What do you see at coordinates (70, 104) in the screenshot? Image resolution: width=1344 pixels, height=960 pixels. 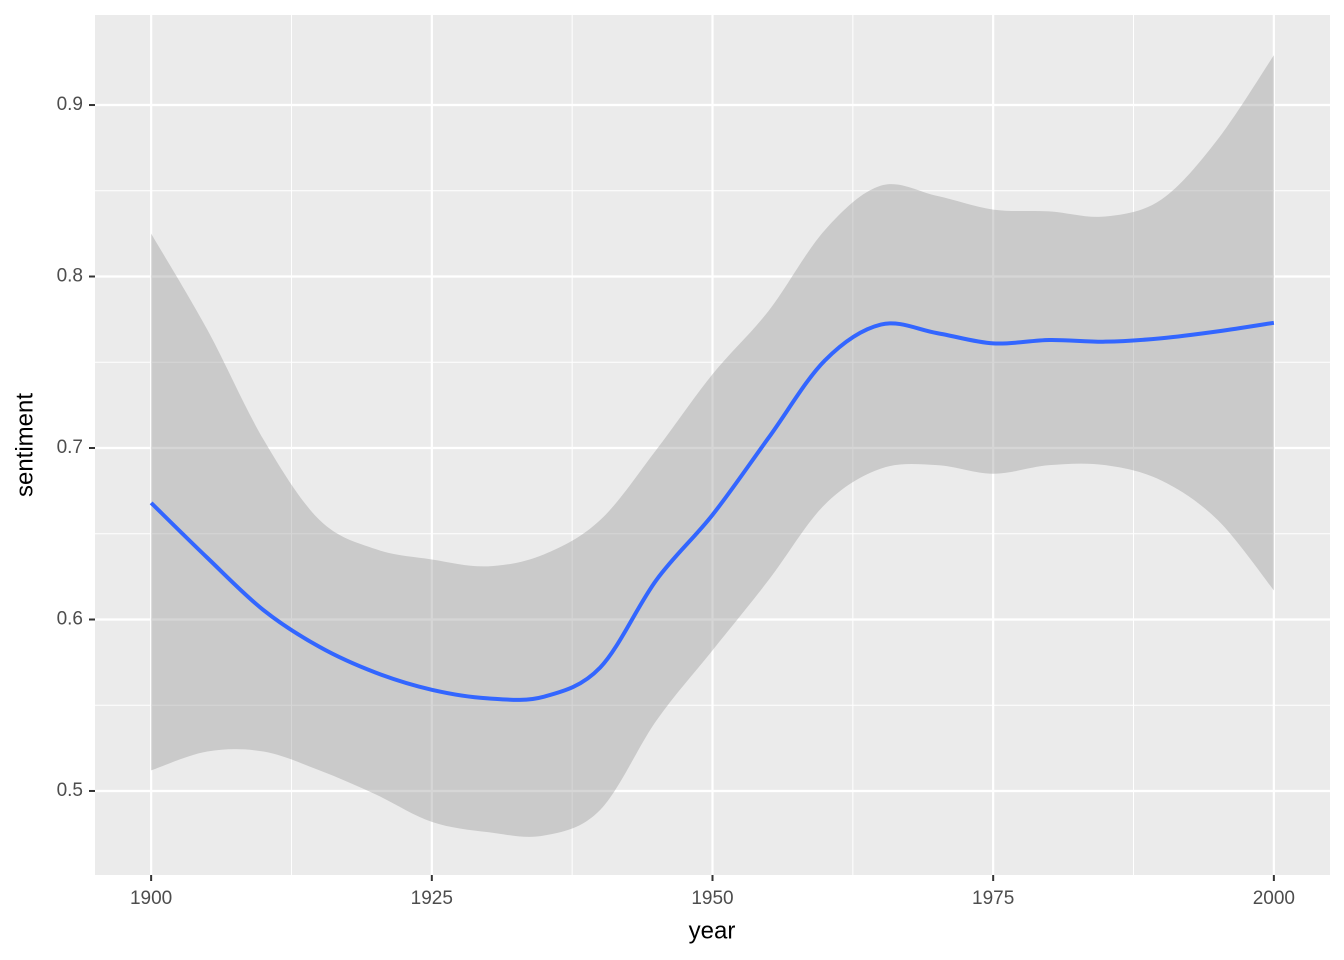 I see `y-tick-label: 0.9` at bounding box center [70, 104].